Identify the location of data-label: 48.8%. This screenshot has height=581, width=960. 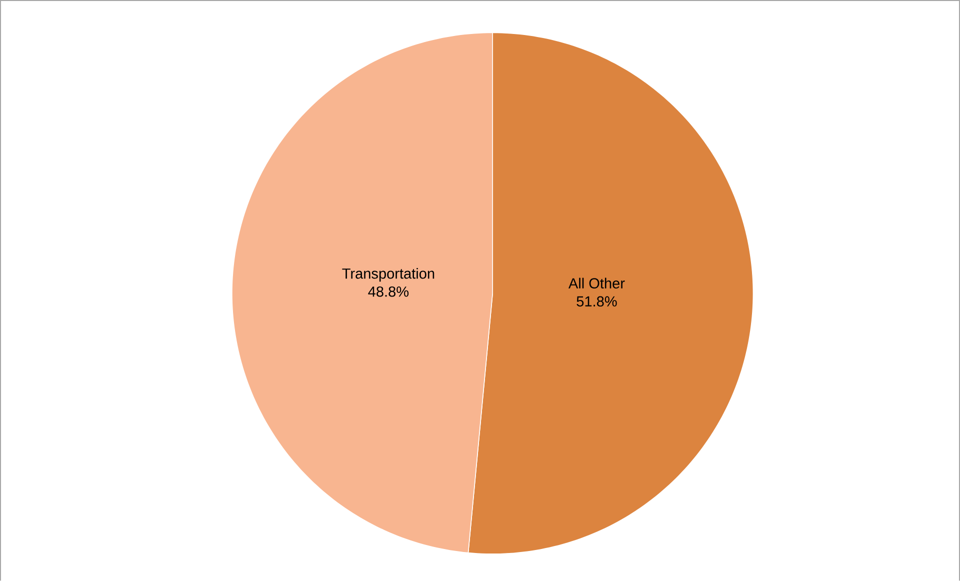
(388, 291).